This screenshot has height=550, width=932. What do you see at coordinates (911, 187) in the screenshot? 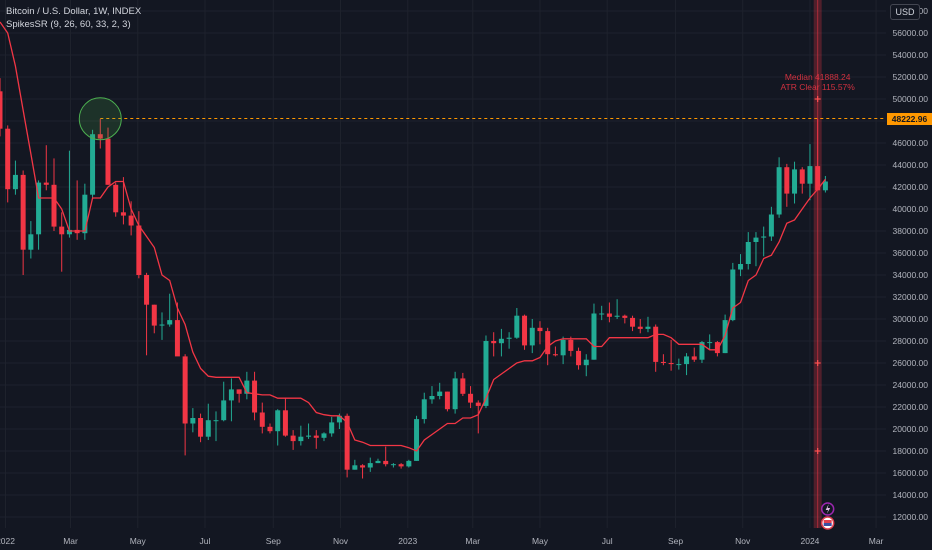
I see `y-tick-label: 42000.00` at bounding box center [911, 187].